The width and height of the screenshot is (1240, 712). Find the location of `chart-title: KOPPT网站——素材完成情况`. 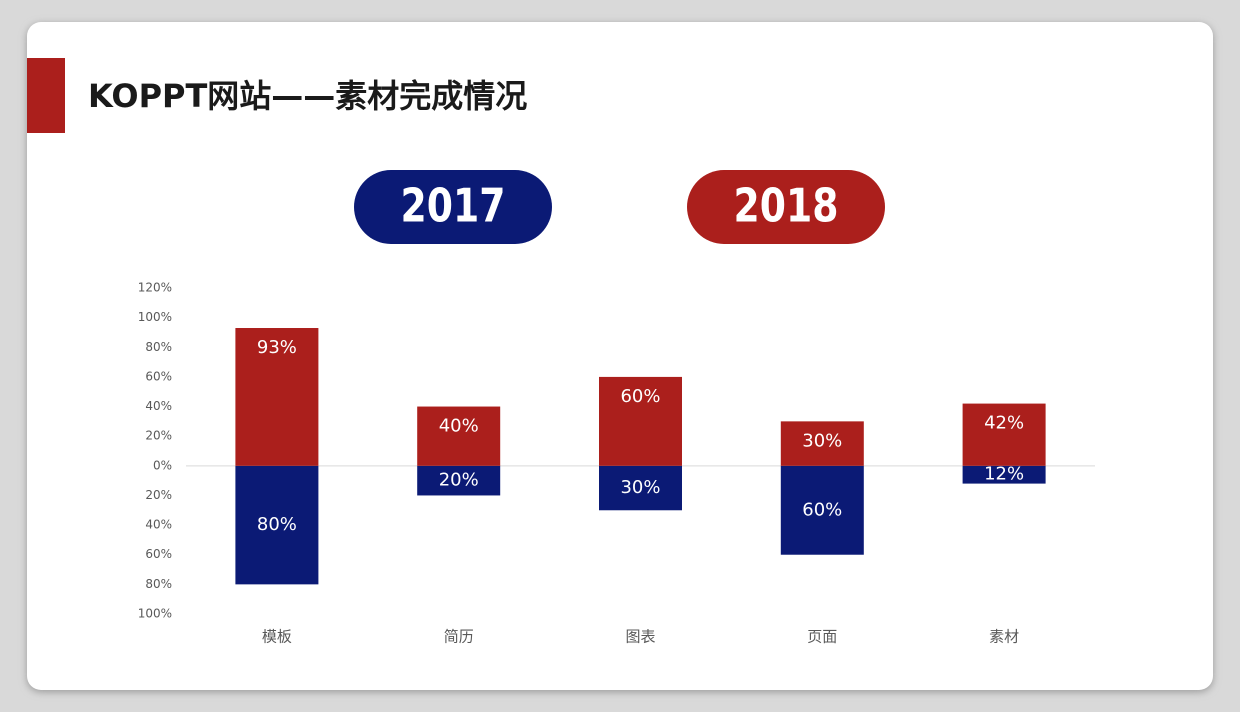

chart-title: KOPPT网站——素材完成情况 is located at coordinates (307, 96).